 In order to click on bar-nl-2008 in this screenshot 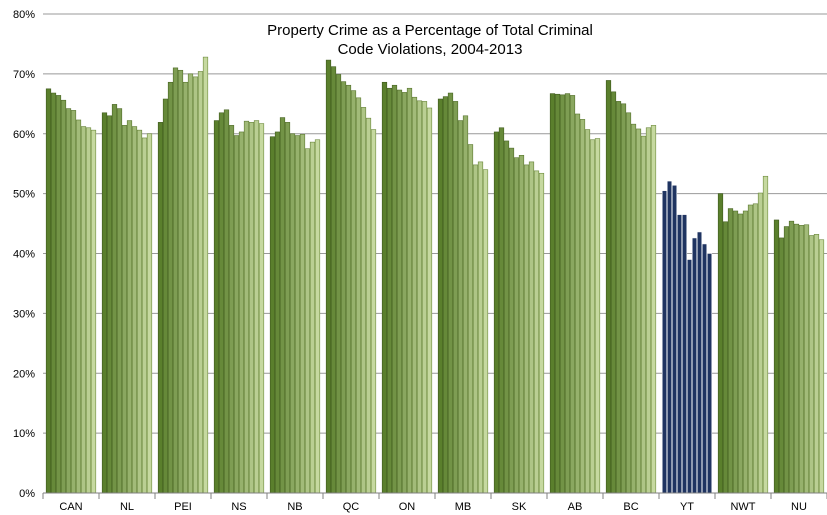, I will do `click(124, 309)`.